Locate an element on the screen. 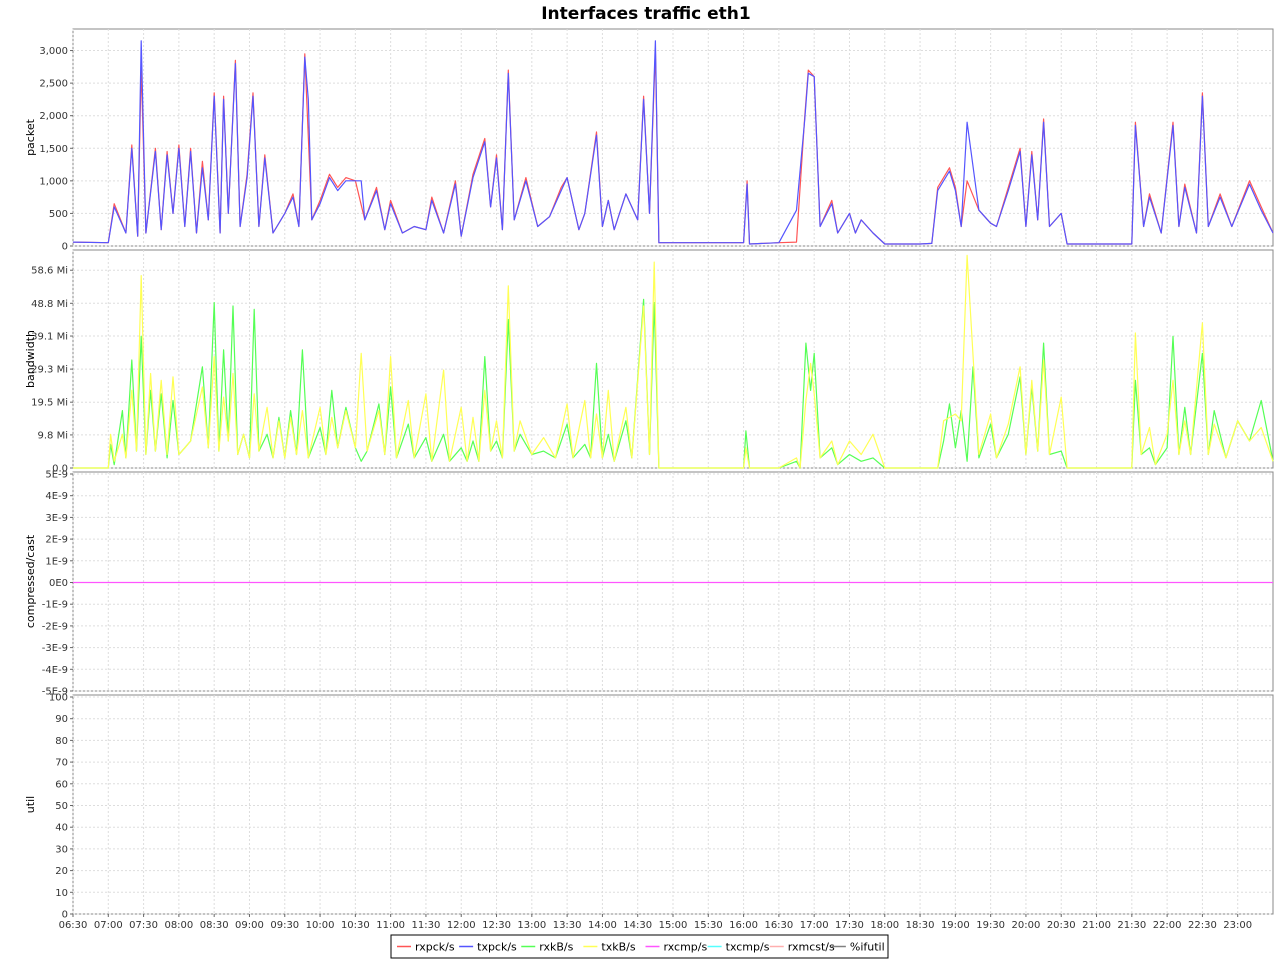 The width and height of the screenshot is (1280, 960). x-tick-label: 09:30 is located at coordinates (284, 925).